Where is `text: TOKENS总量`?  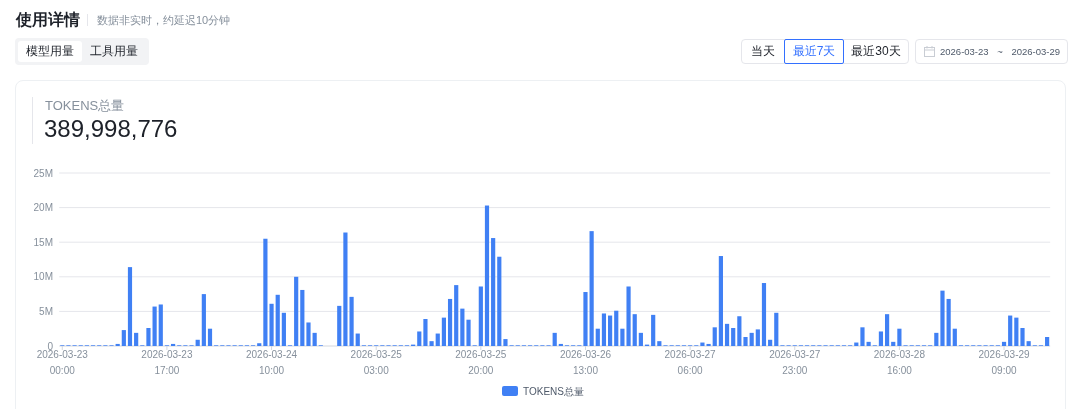 text: TOKENS总量 is located at coordinates (85, 106).